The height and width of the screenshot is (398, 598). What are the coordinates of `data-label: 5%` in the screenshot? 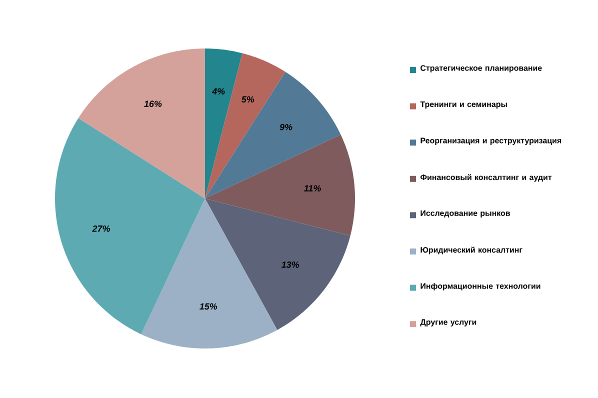 It's located at (248, 99).